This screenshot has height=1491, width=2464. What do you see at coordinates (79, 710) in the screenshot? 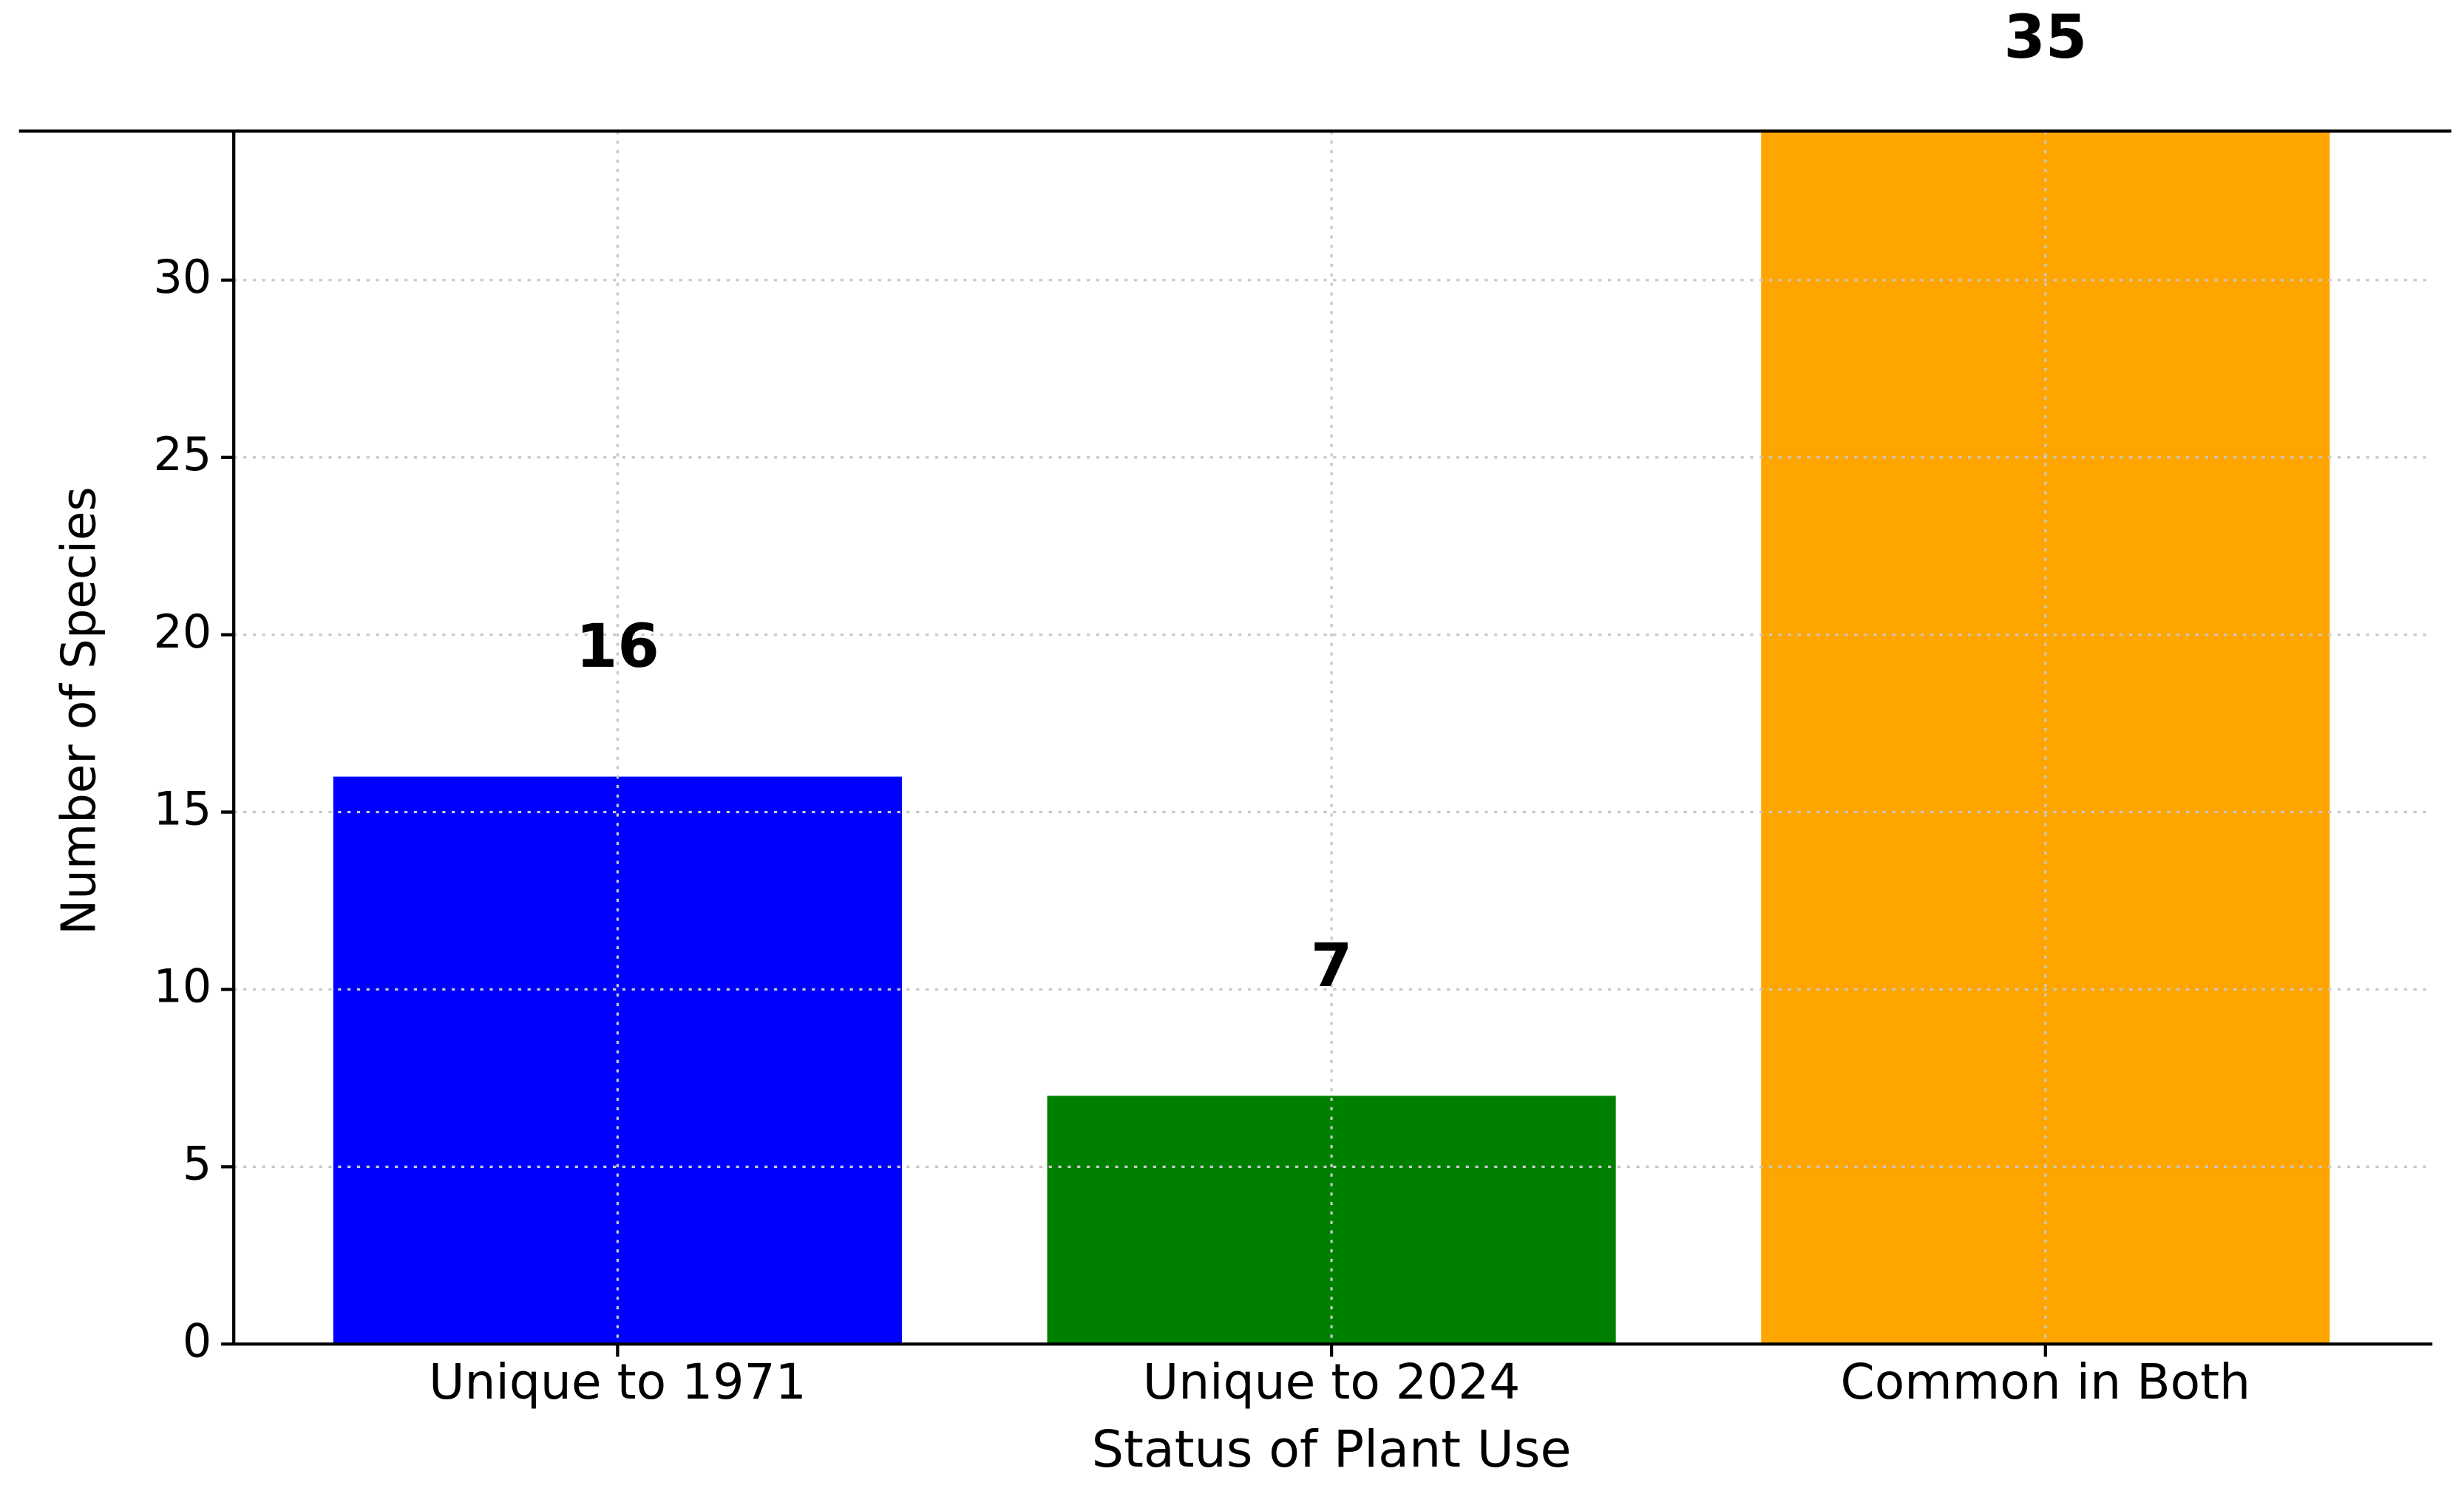
I see `y-axis-label: Number of Species` at bounding box center [79, 710].